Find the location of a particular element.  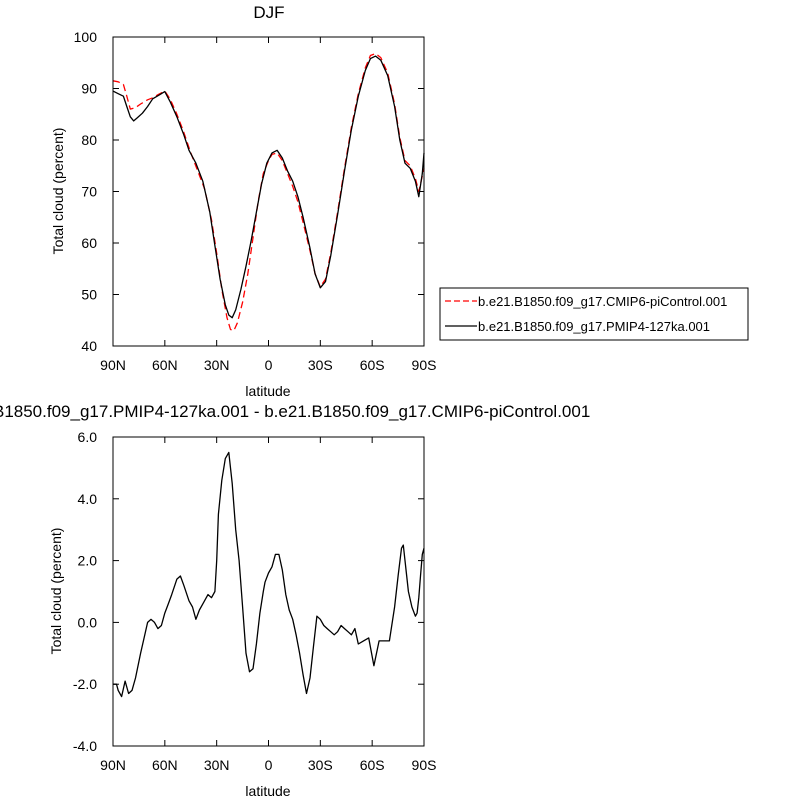

legend-box is located at coordinates (594, 314).